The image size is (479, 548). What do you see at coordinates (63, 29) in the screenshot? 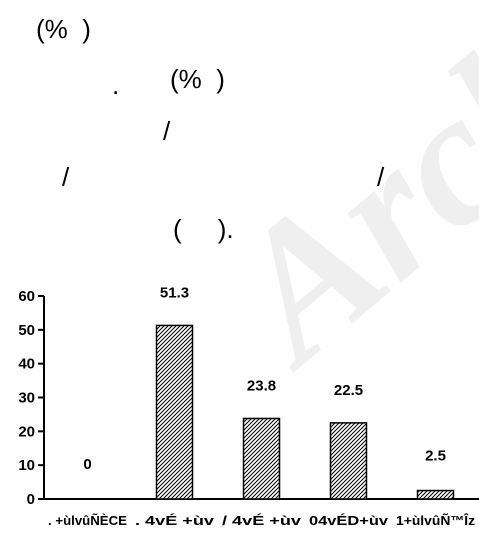
I see `text-fragment-1: (% )` at bounding box center [63, 29].